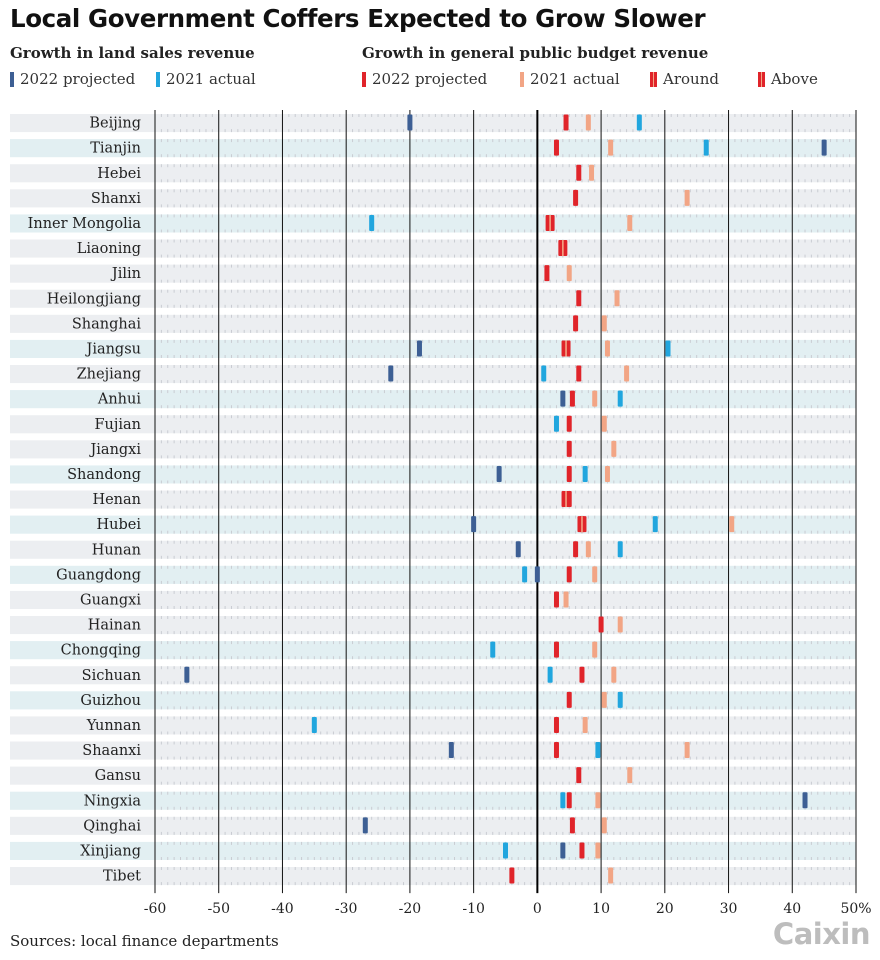 The image size is (880, 960). Describe the element at coordinates (107, 324) in the screenshot. I see `category-label: Shanghai` at that location.